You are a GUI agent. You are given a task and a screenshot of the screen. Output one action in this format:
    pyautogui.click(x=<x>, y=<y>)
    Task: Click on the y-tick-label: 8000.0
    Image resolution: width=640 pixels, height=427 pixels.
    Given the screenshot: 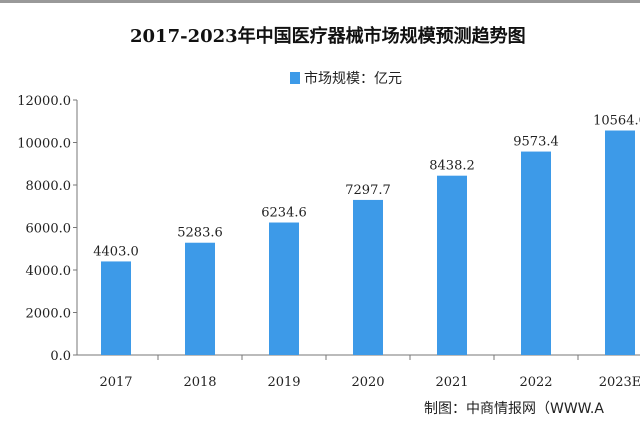 What is the action you would take?
    pyautogui.click(x=49, y=186)
    